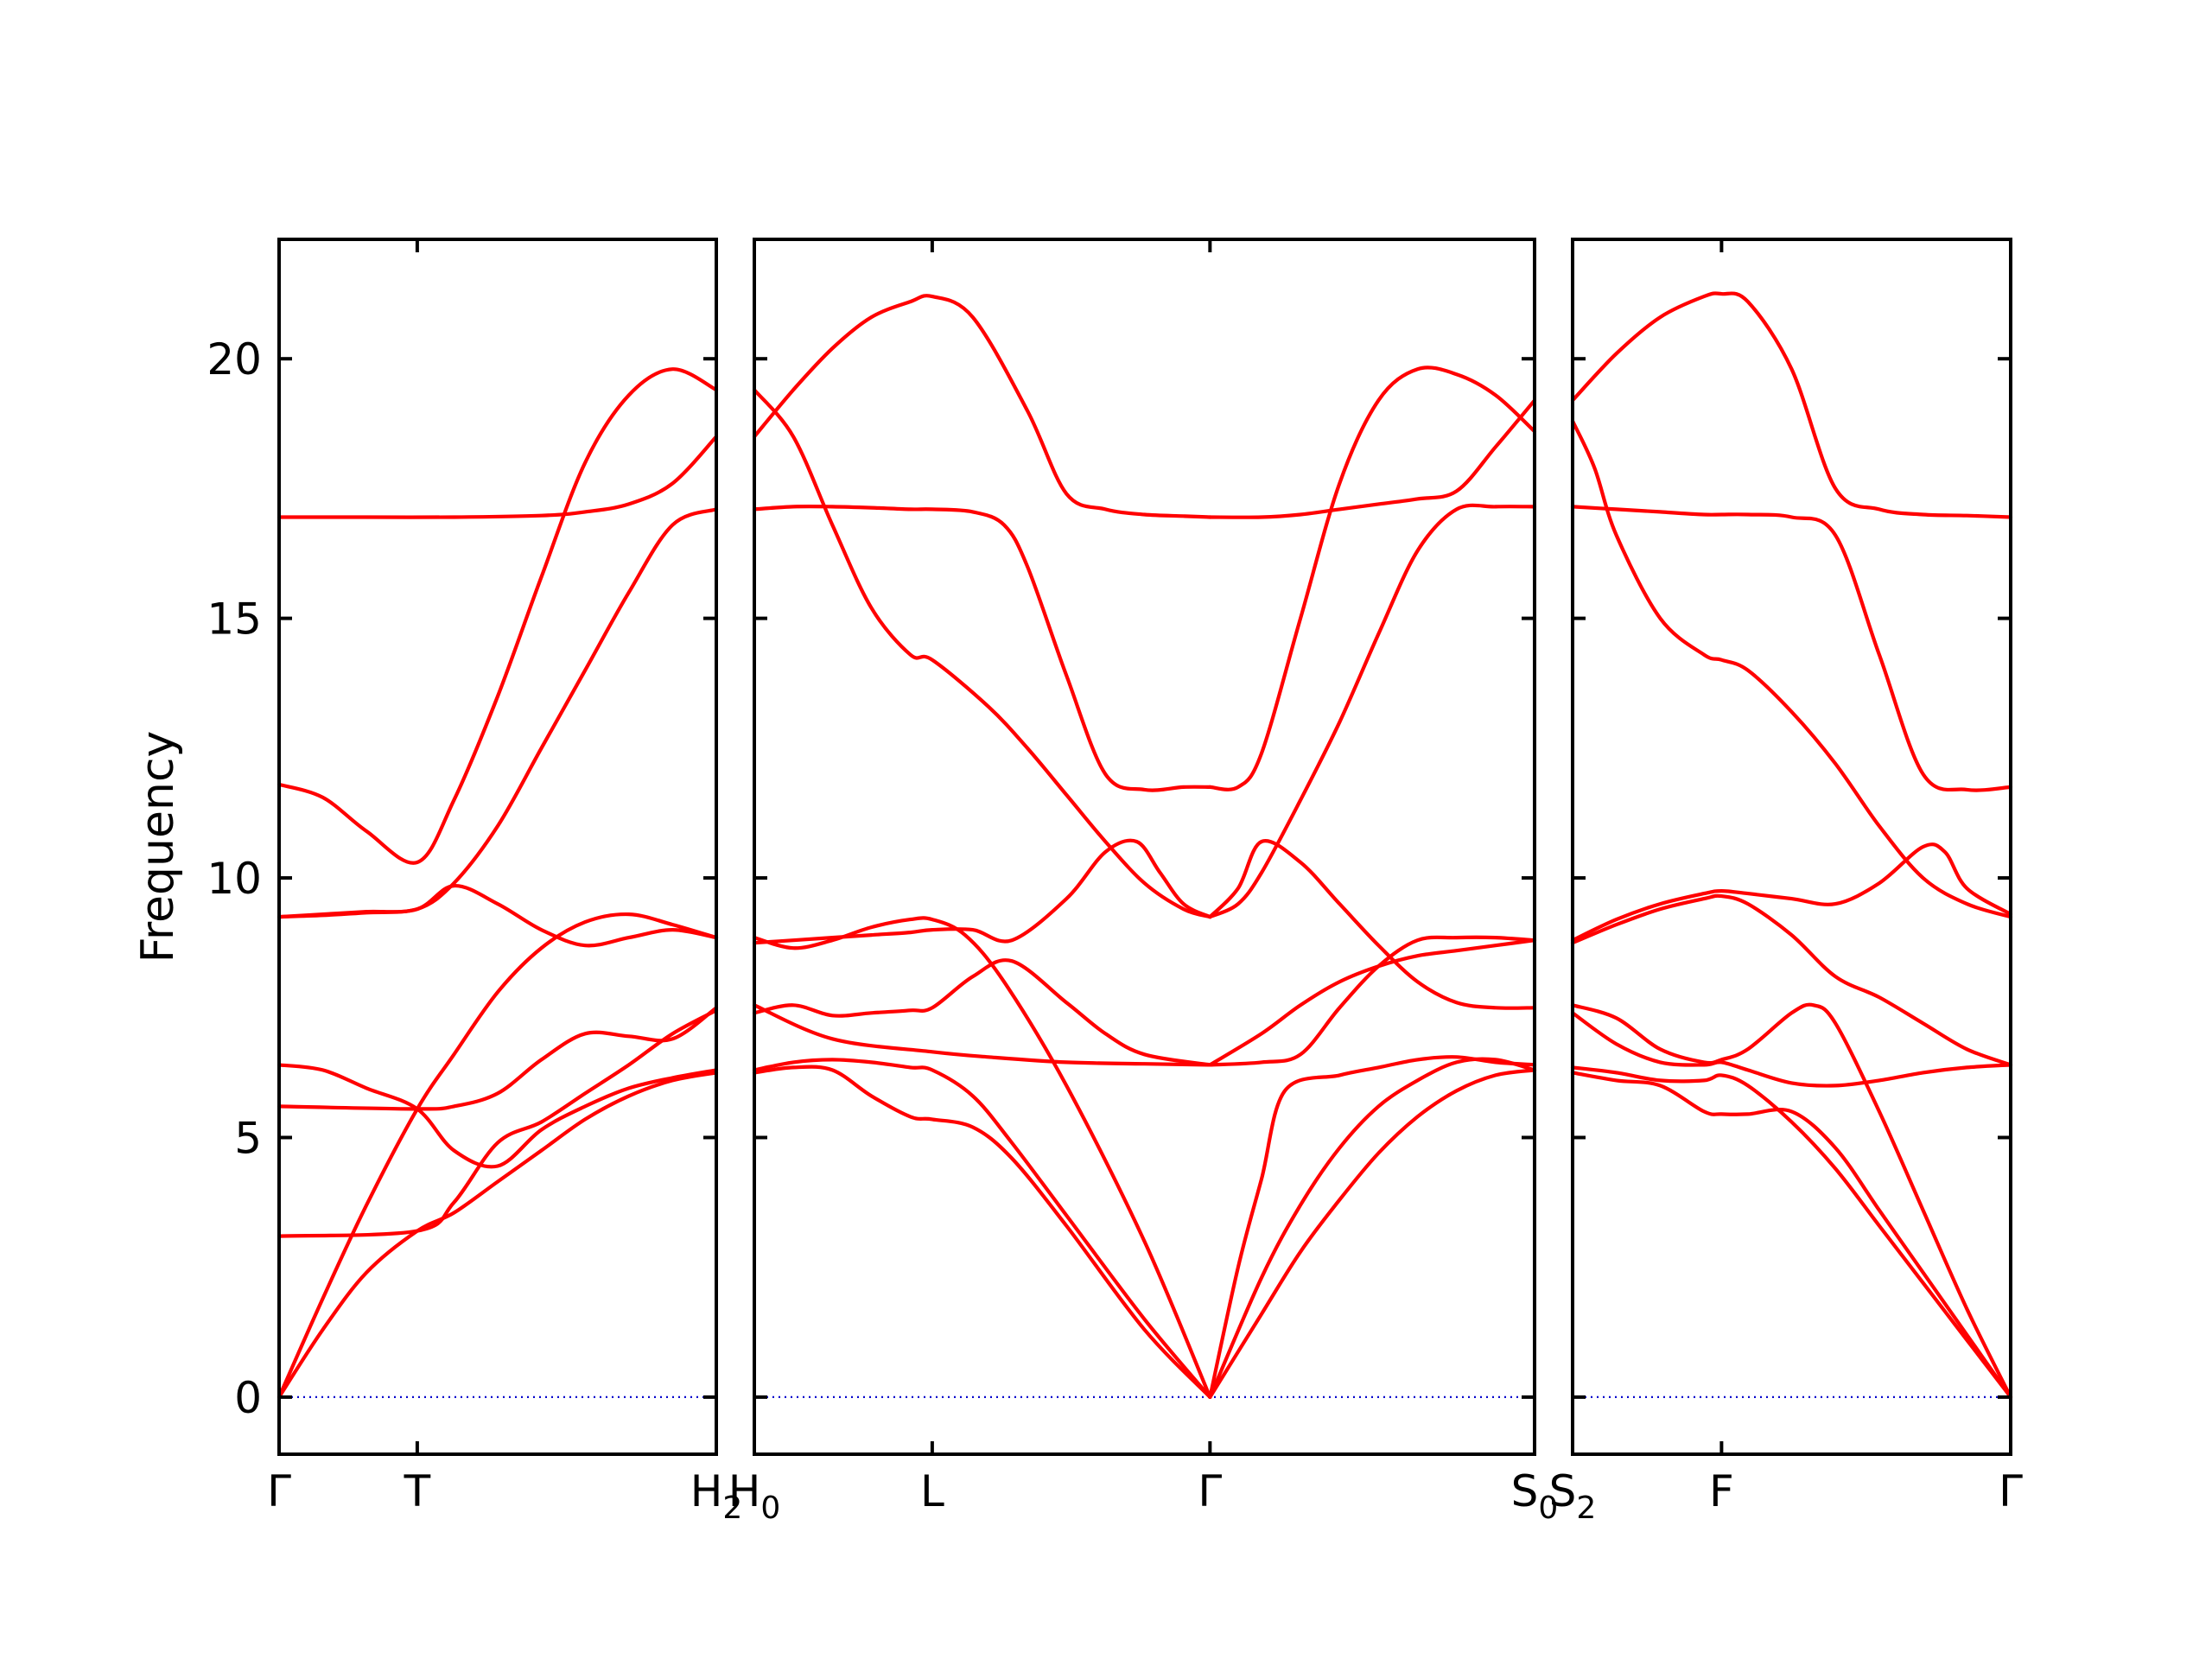 The height and width of the screenshot is (1659, 2212). What do you see at coordinates (158, 847) in the screenshot?
I see `y-axis-label: Frequency` at bounding box center [158, 847].